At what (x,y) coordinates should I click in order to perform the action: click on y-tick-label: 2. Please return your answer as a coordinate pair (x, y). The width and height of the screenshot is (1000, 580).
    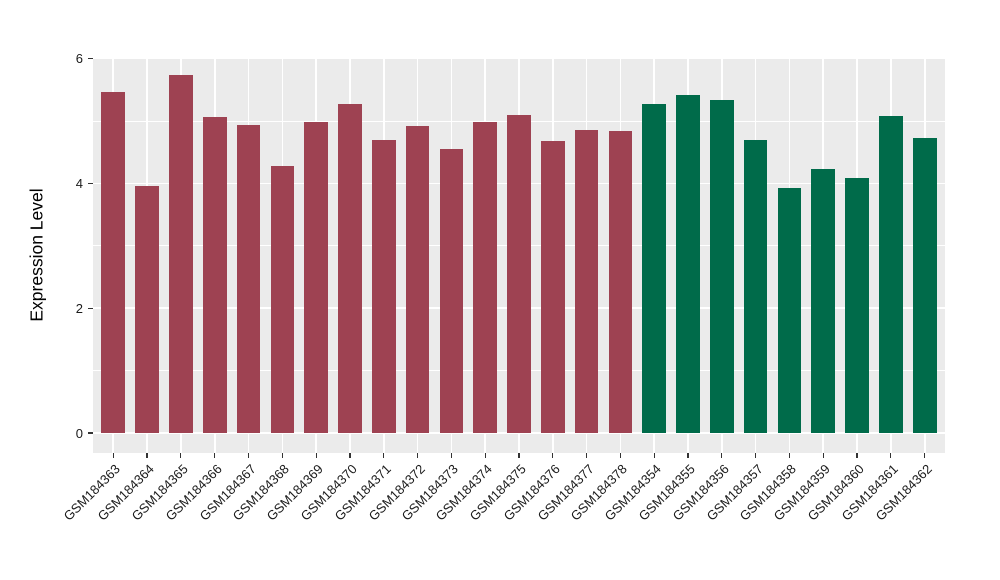
    Looking at the image, I should click on (79, 308).